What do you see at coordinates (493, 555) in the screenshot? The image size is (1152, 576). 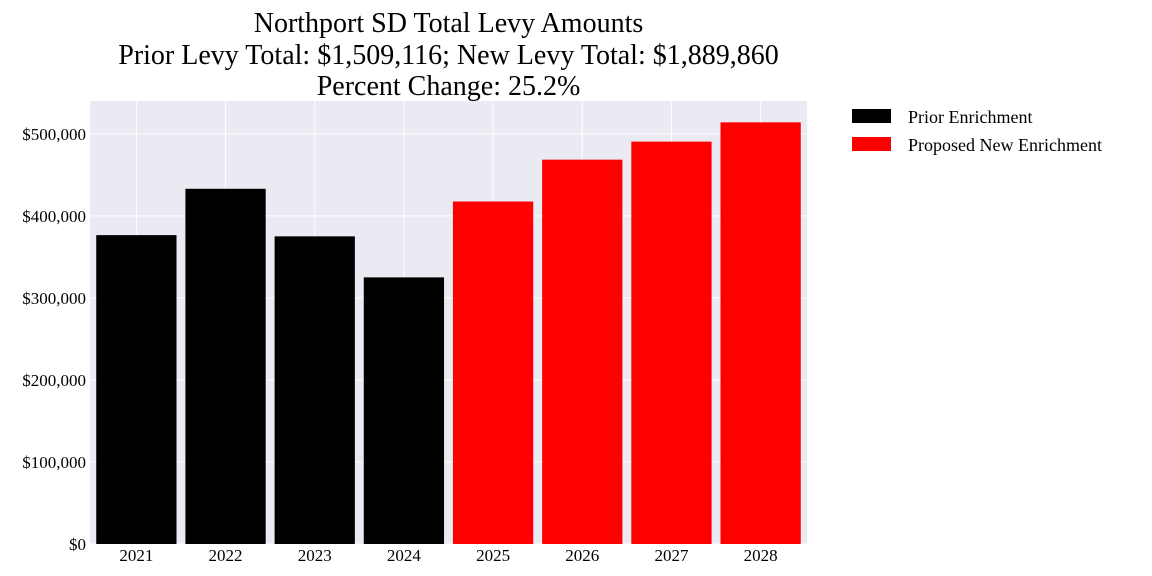 I see `x-tick-label: 2025` at bounding box center [493, 555].